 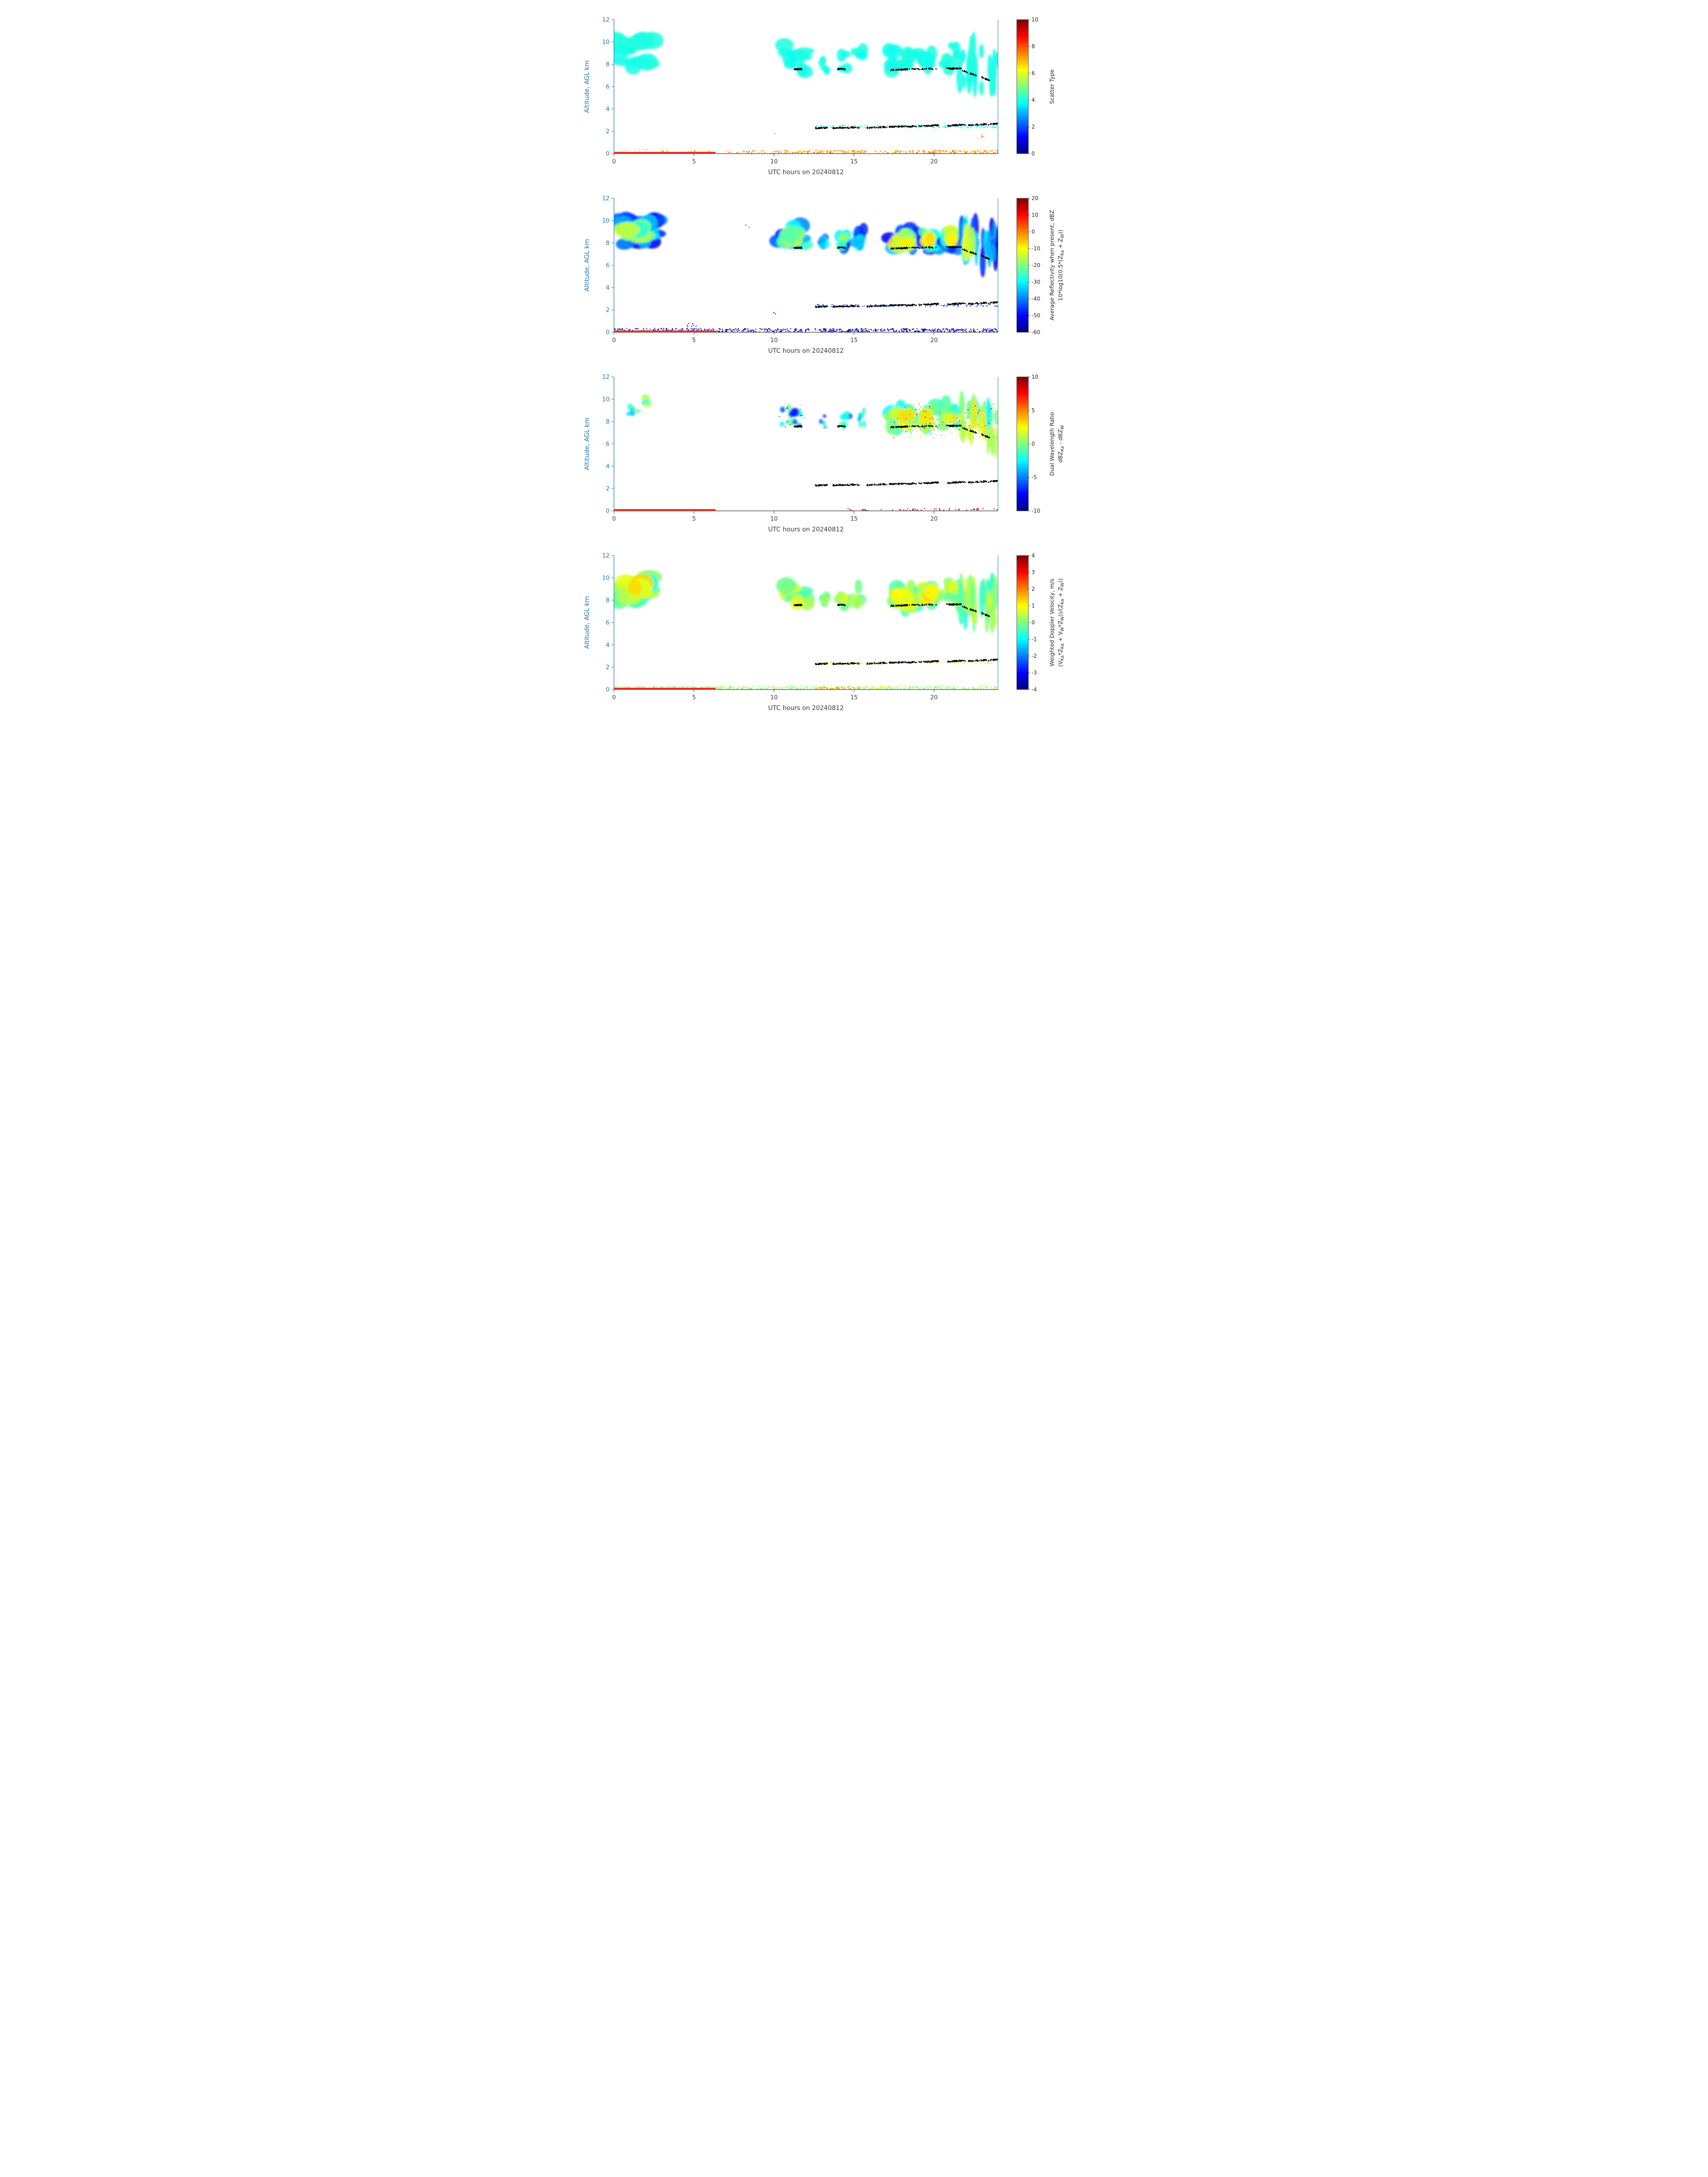 I want to click on colorbar-tick-label: 8, so click(x=1033, y=46).